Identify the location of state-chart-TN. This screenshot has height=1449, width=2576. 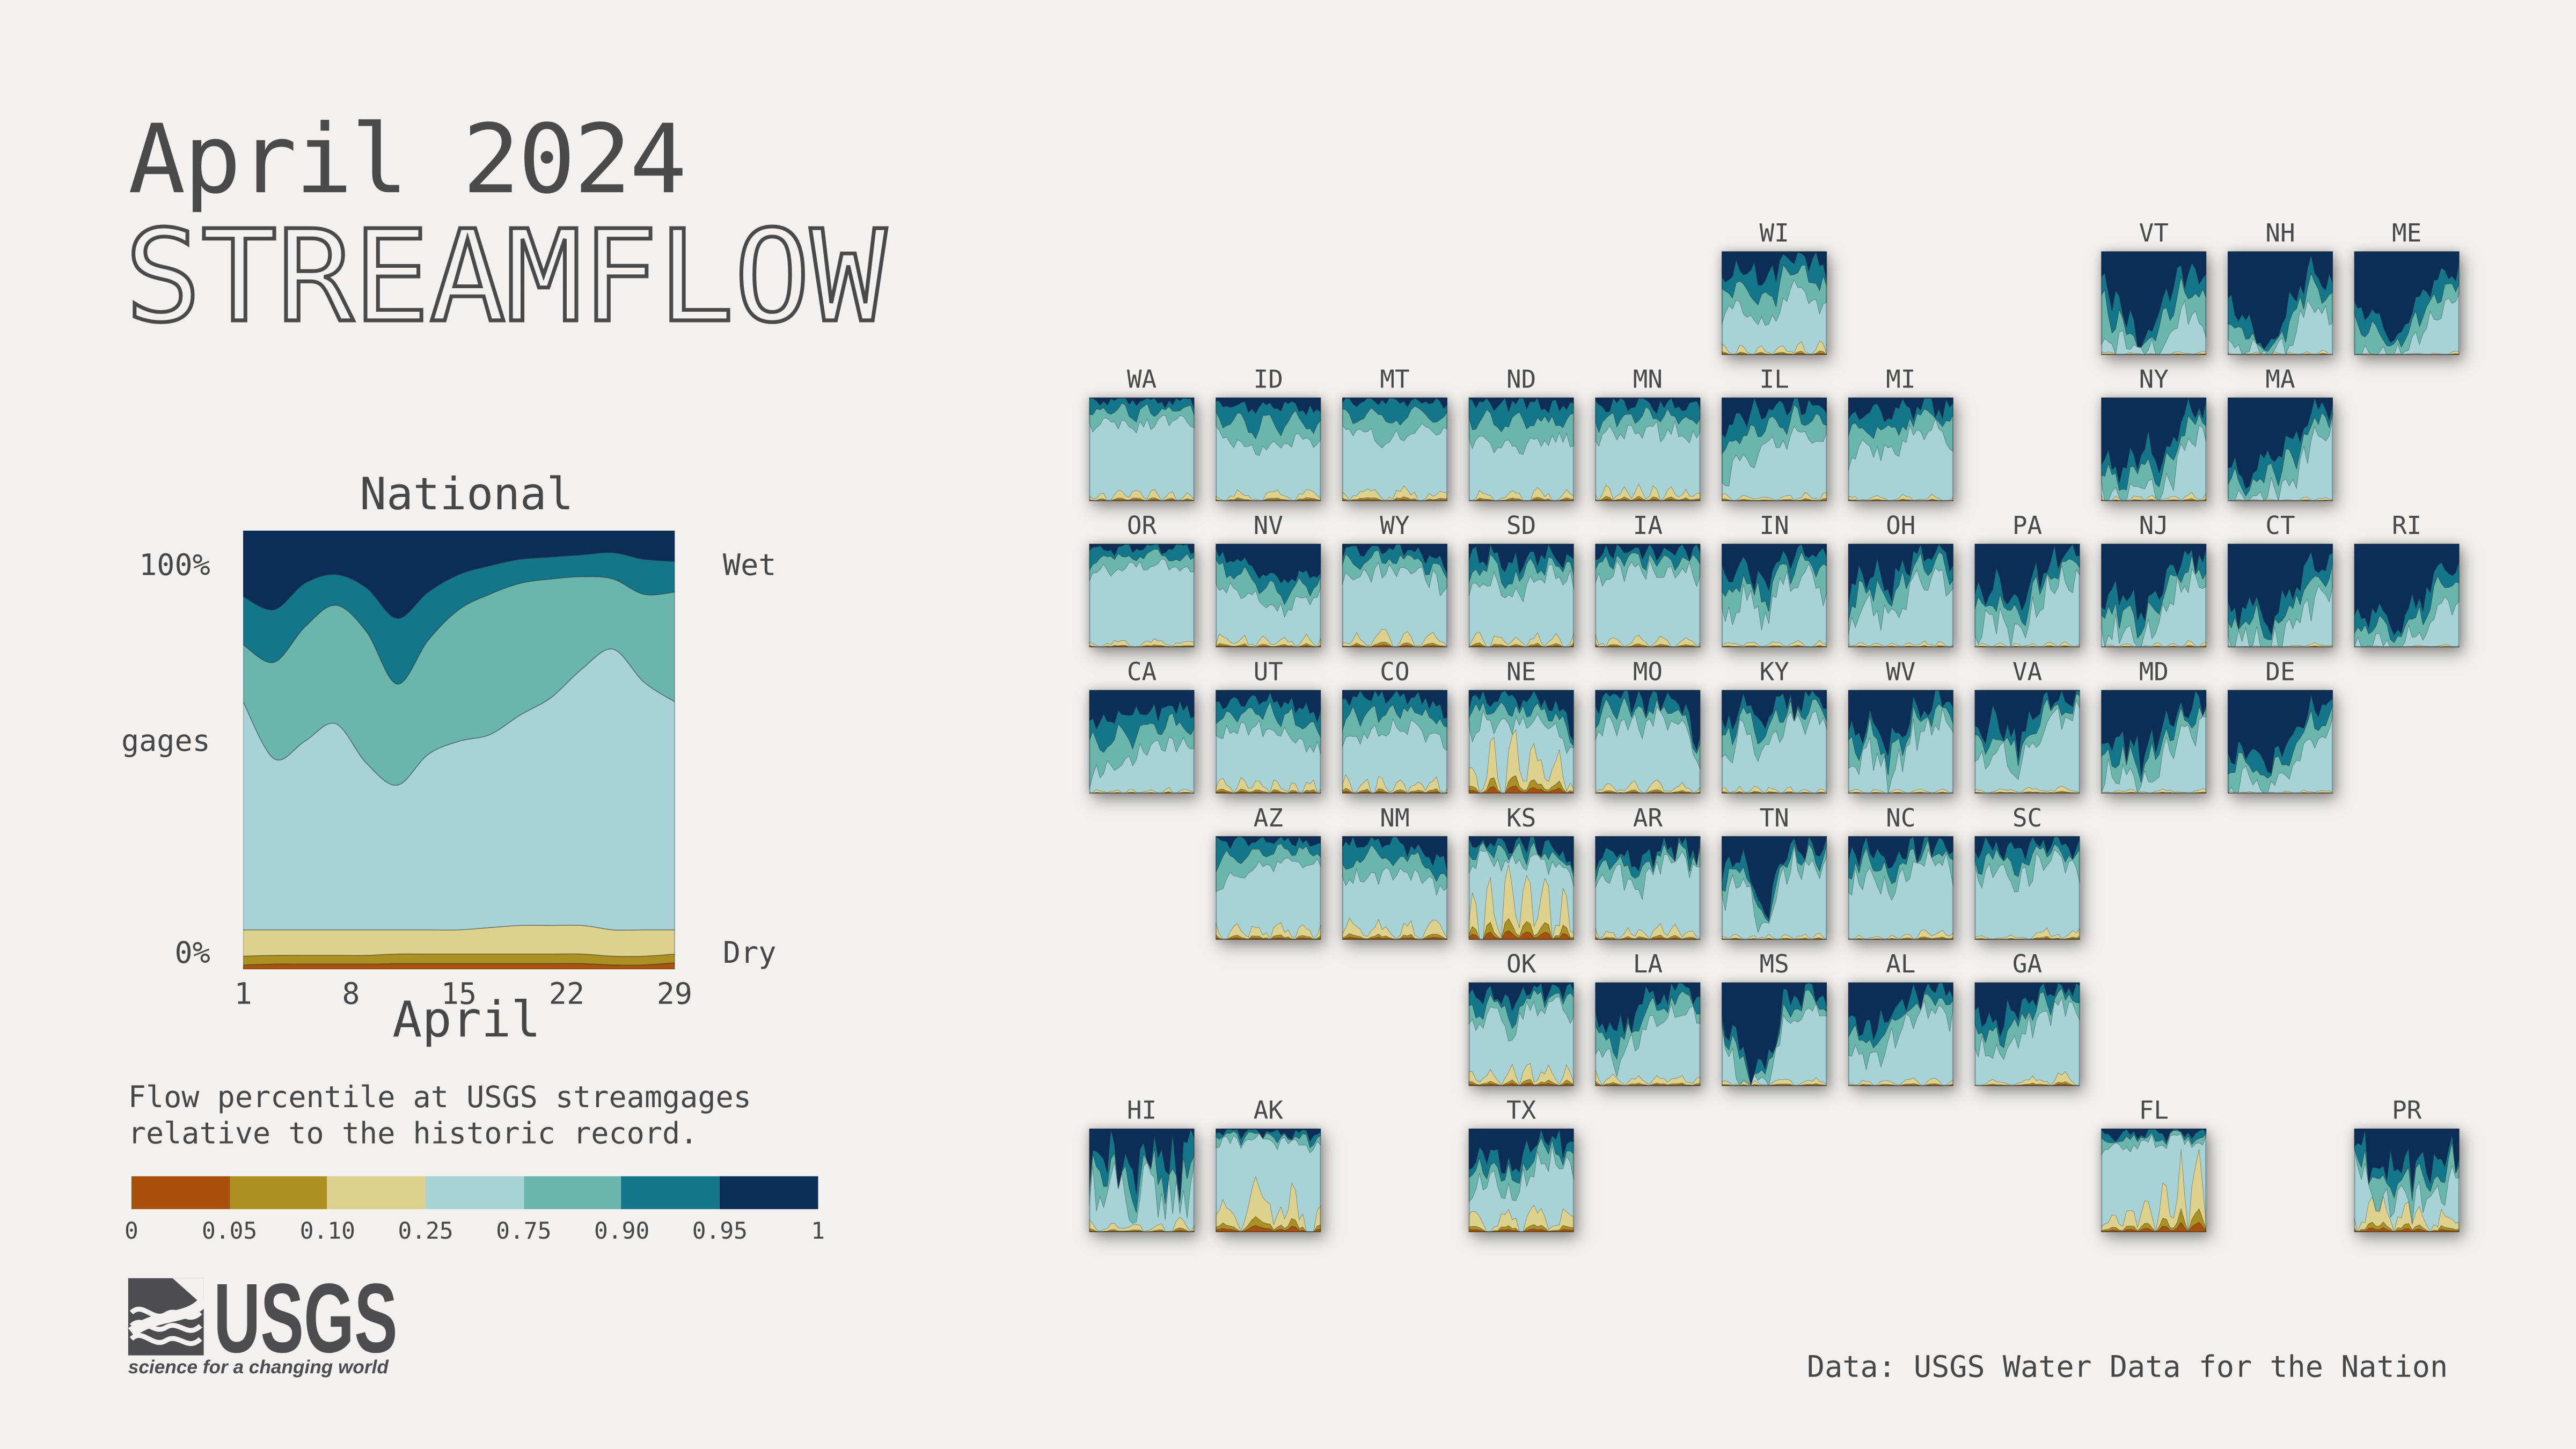
(1774, 888).